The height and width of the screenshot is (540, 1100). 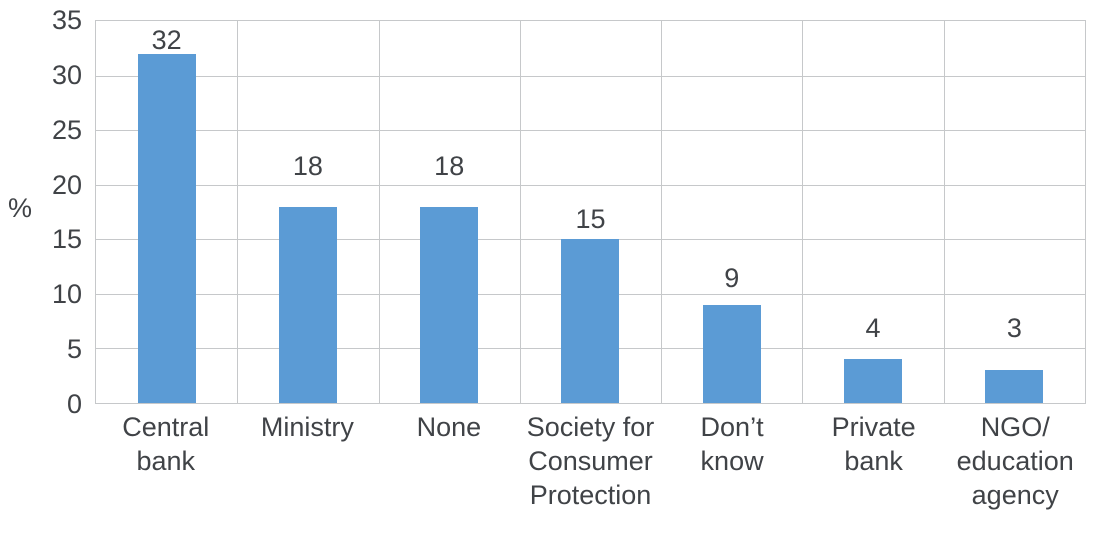 What do you see at coordinates (1014, 212) in the screenshot?
I see `bar-column-ngo-education-agency: 3` at bounding box center [1014, 212].